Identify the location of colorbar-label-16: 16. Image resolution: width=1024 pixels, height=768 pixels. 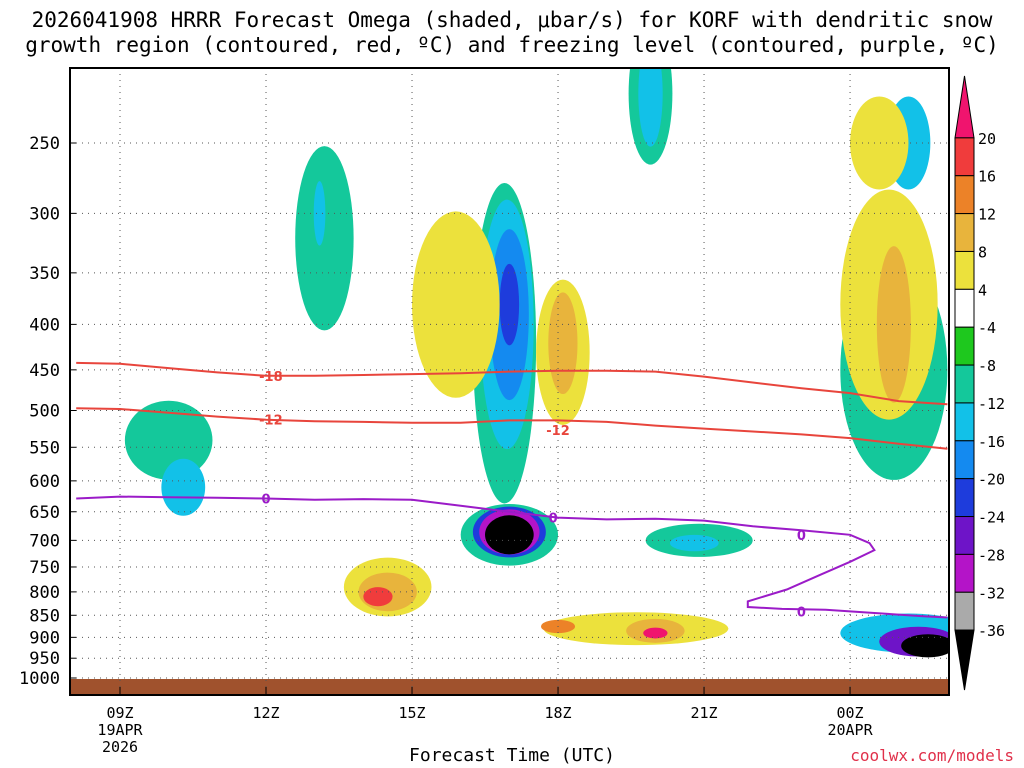
(987, 177).